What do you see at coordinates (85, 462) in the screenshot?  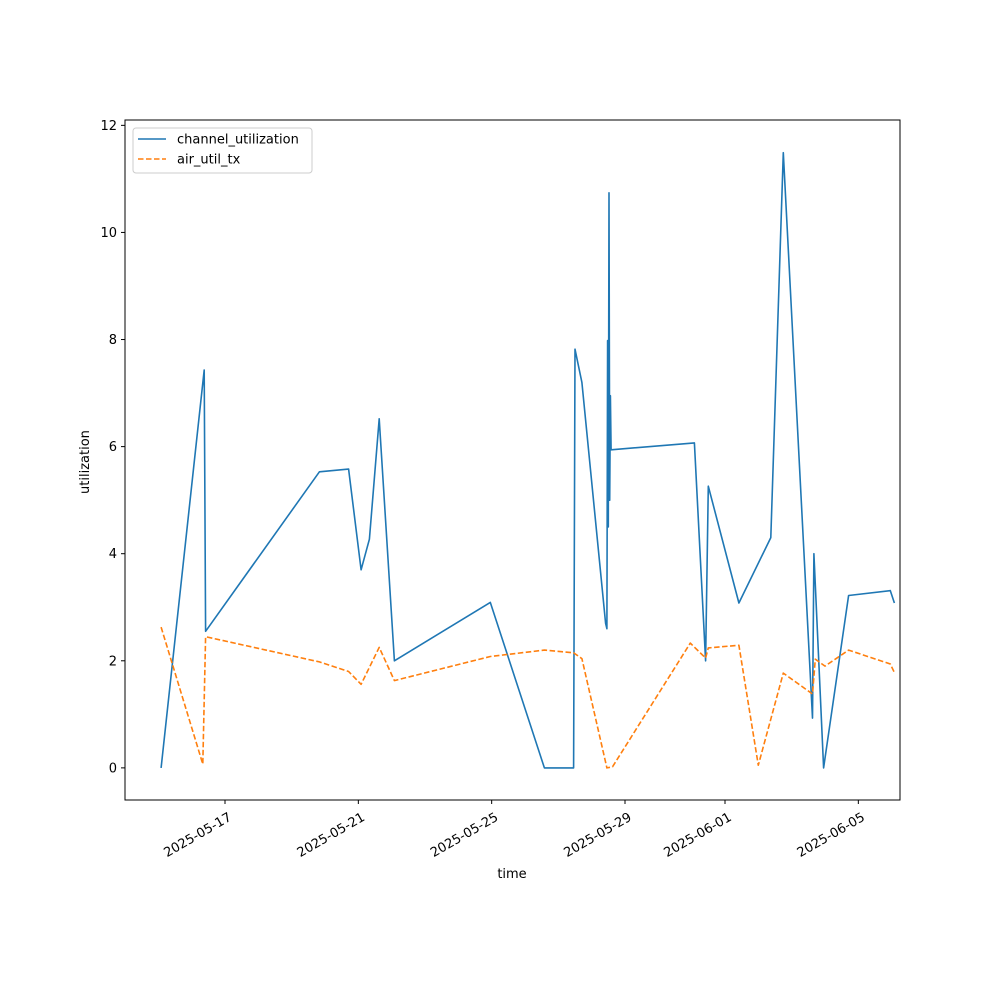 I see `y-axis-label: utilization` at bounding box center [85, 462].